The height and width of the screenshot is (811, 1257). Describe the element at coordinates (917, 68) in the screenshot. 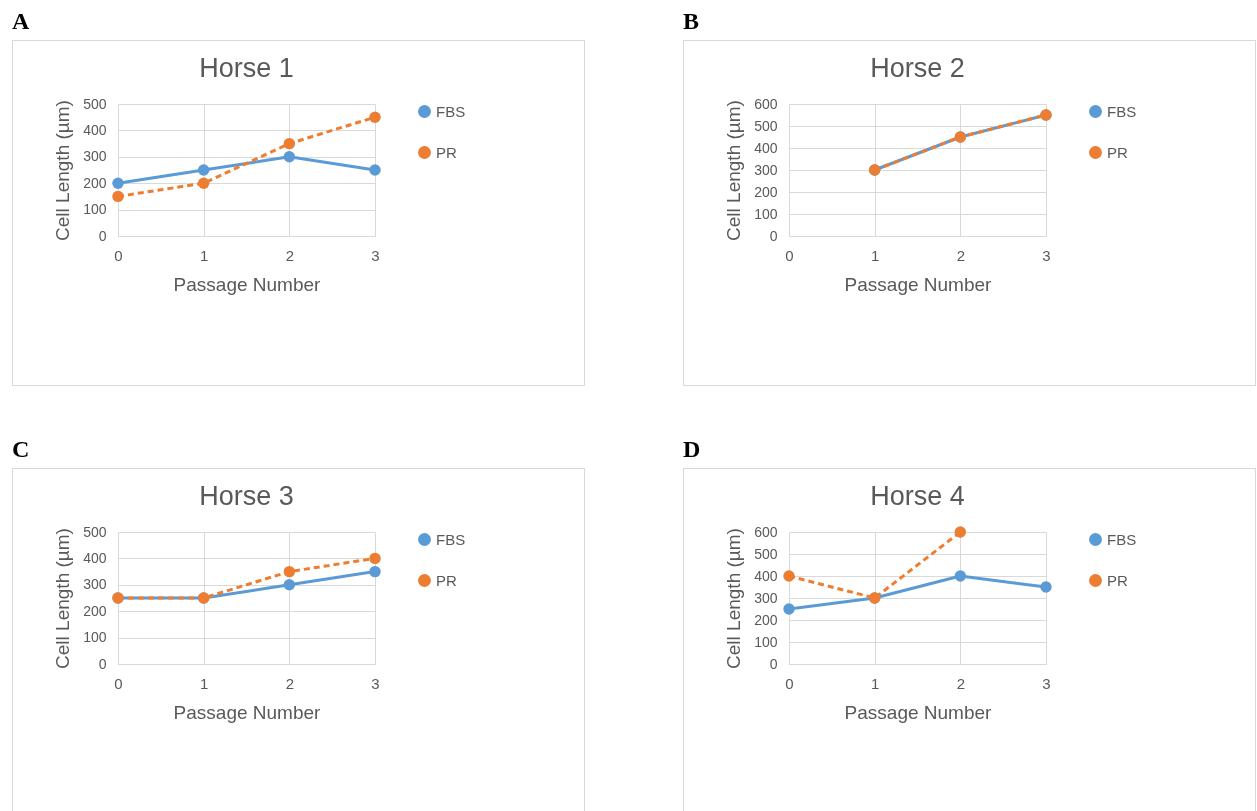

I see `chart-title: Horse 2` at that location.